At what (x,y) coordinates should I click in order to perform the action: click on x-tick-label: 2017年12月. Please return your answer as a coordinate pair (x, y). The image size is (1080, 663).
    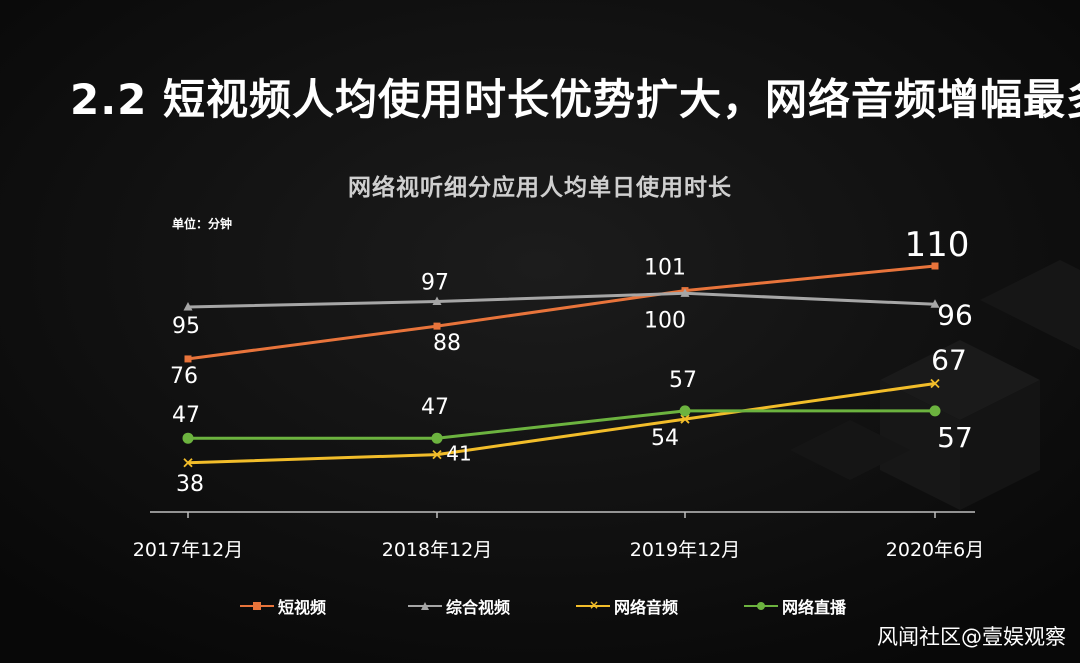
    Looking at the image, I should click on (188, 550).